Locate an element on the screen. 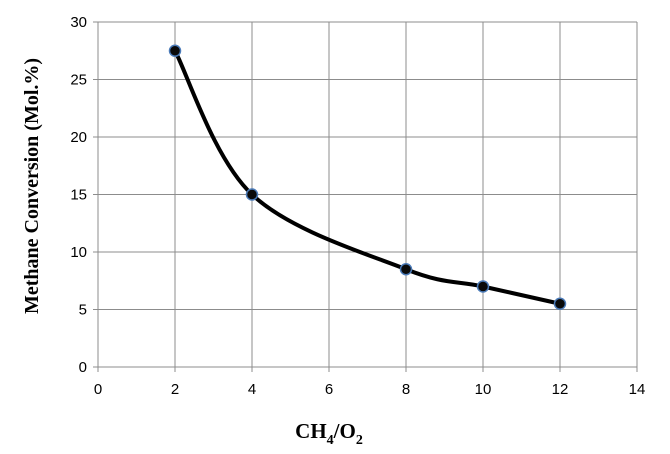 This screenshot has width=670, height=454. x-axis-title: CH4/O2 is located at coordinates (329, 433).